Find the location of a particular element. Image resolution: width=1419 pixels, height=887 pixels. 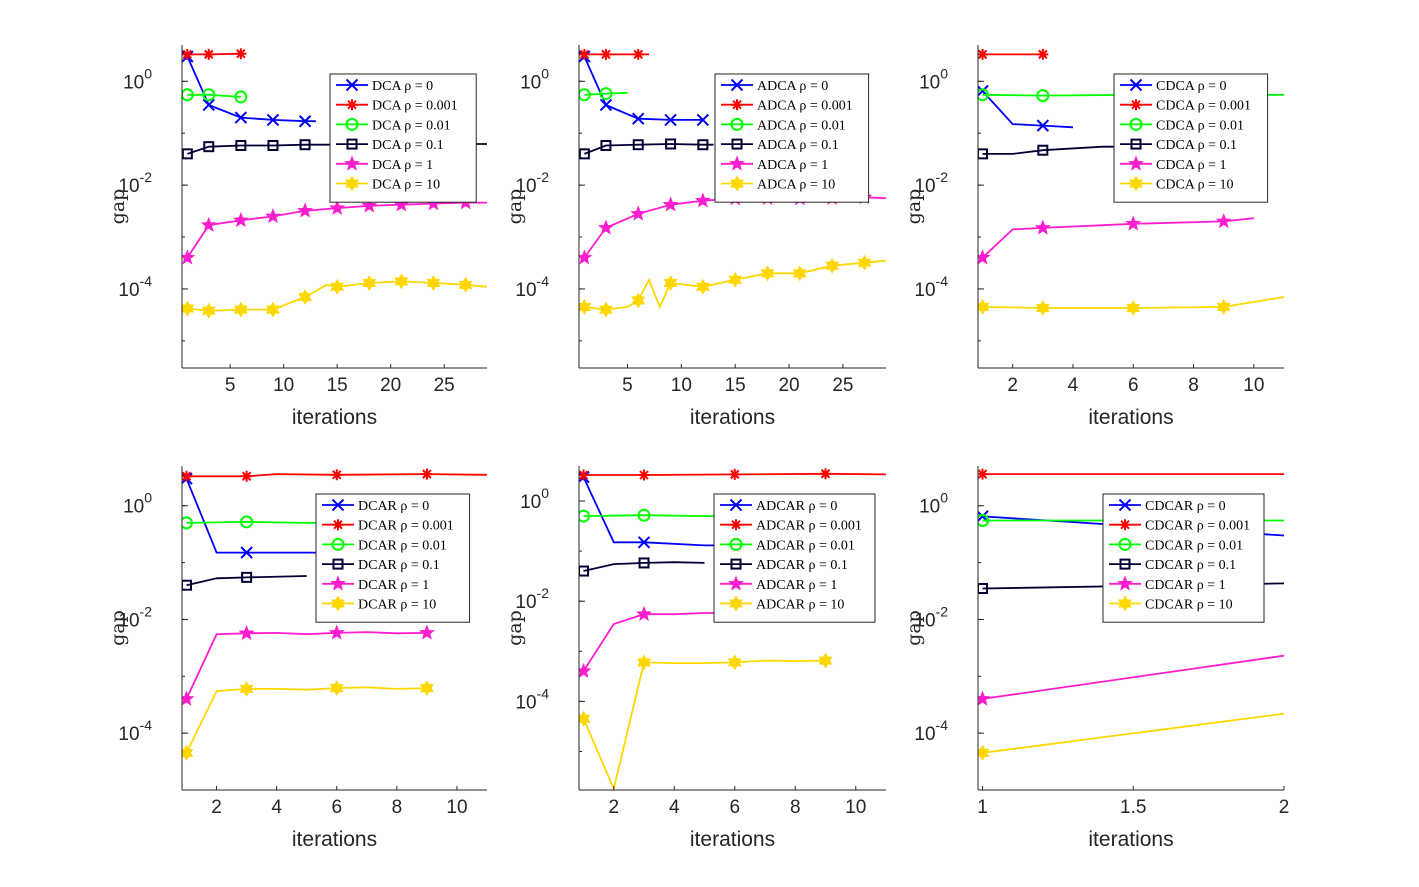

legend-entry: DCA ρ = 0.001 is located at coordinates (397, 106).